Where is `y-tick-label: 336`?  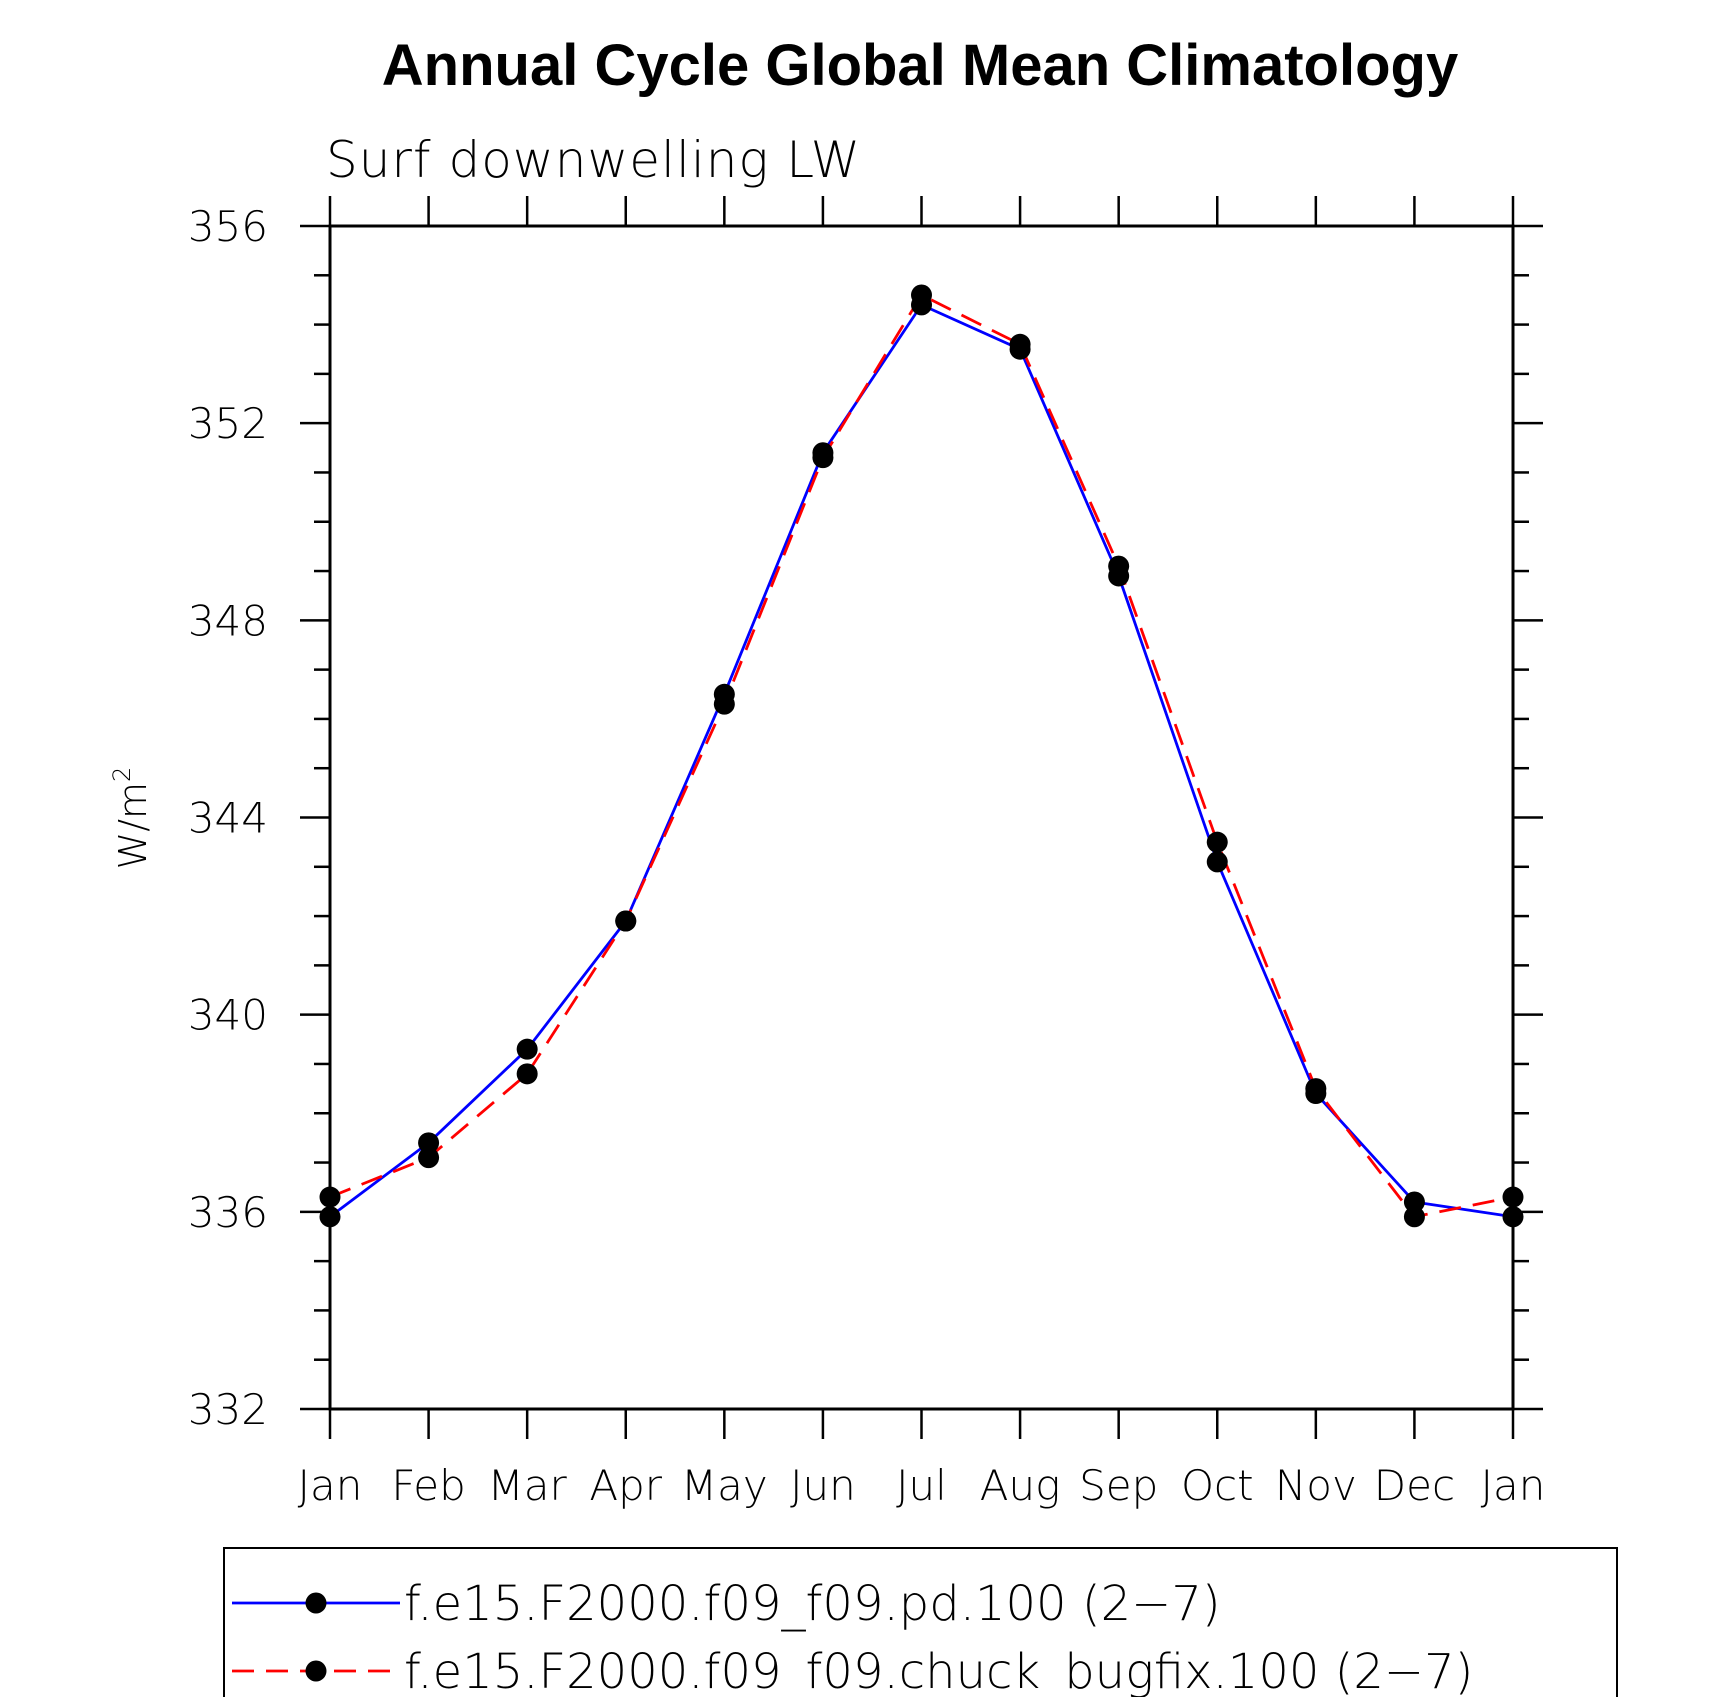 y-tick-label: 336 is located at coordinates (228, 1212).